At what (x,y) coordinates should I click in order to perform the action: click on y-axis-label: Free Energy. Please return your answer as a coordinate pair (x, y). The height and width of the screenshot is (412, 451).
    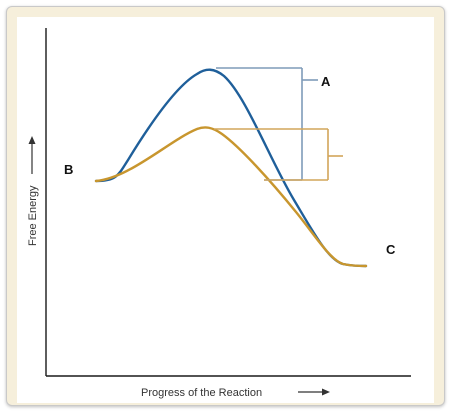
    Looking at the image, I should click on (33, 215).